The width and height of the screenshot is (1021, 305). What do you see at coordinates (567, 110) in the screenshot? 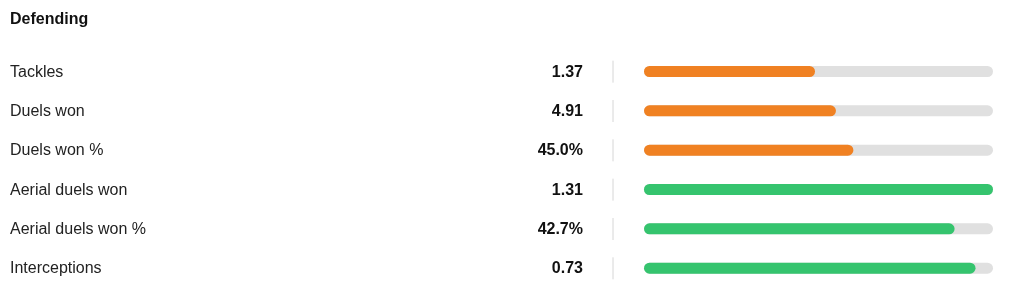
I see `text: 4.91` at bounding box center [567, 110].